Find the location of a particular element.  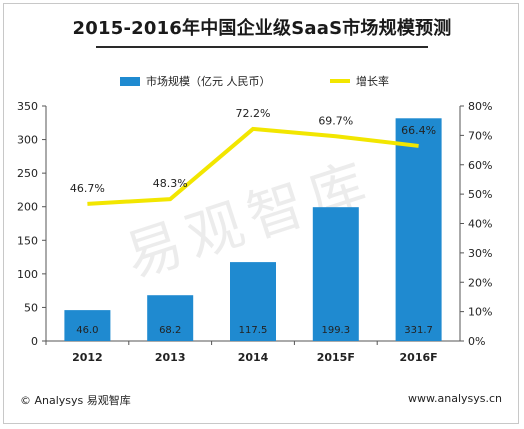

x-tick-label: 2016F is located at coordinates (419, 357).